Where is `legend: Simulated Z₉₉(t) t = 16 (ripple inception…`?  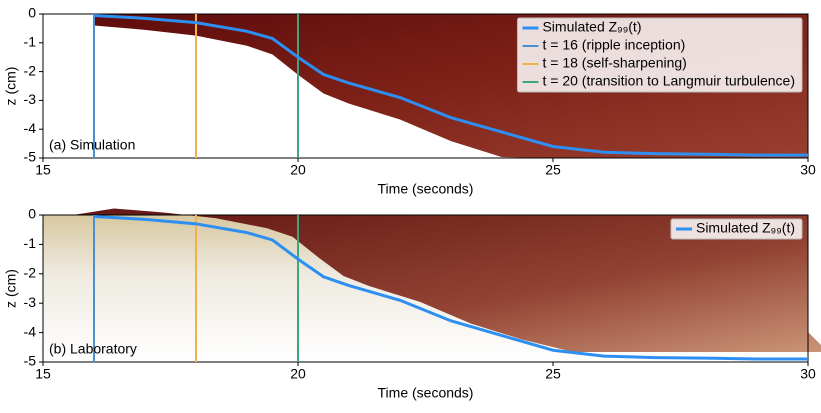 legend: Simulated Z₉₉(t) t = 16 (ripple inception… is located at coordinates (659, 55).